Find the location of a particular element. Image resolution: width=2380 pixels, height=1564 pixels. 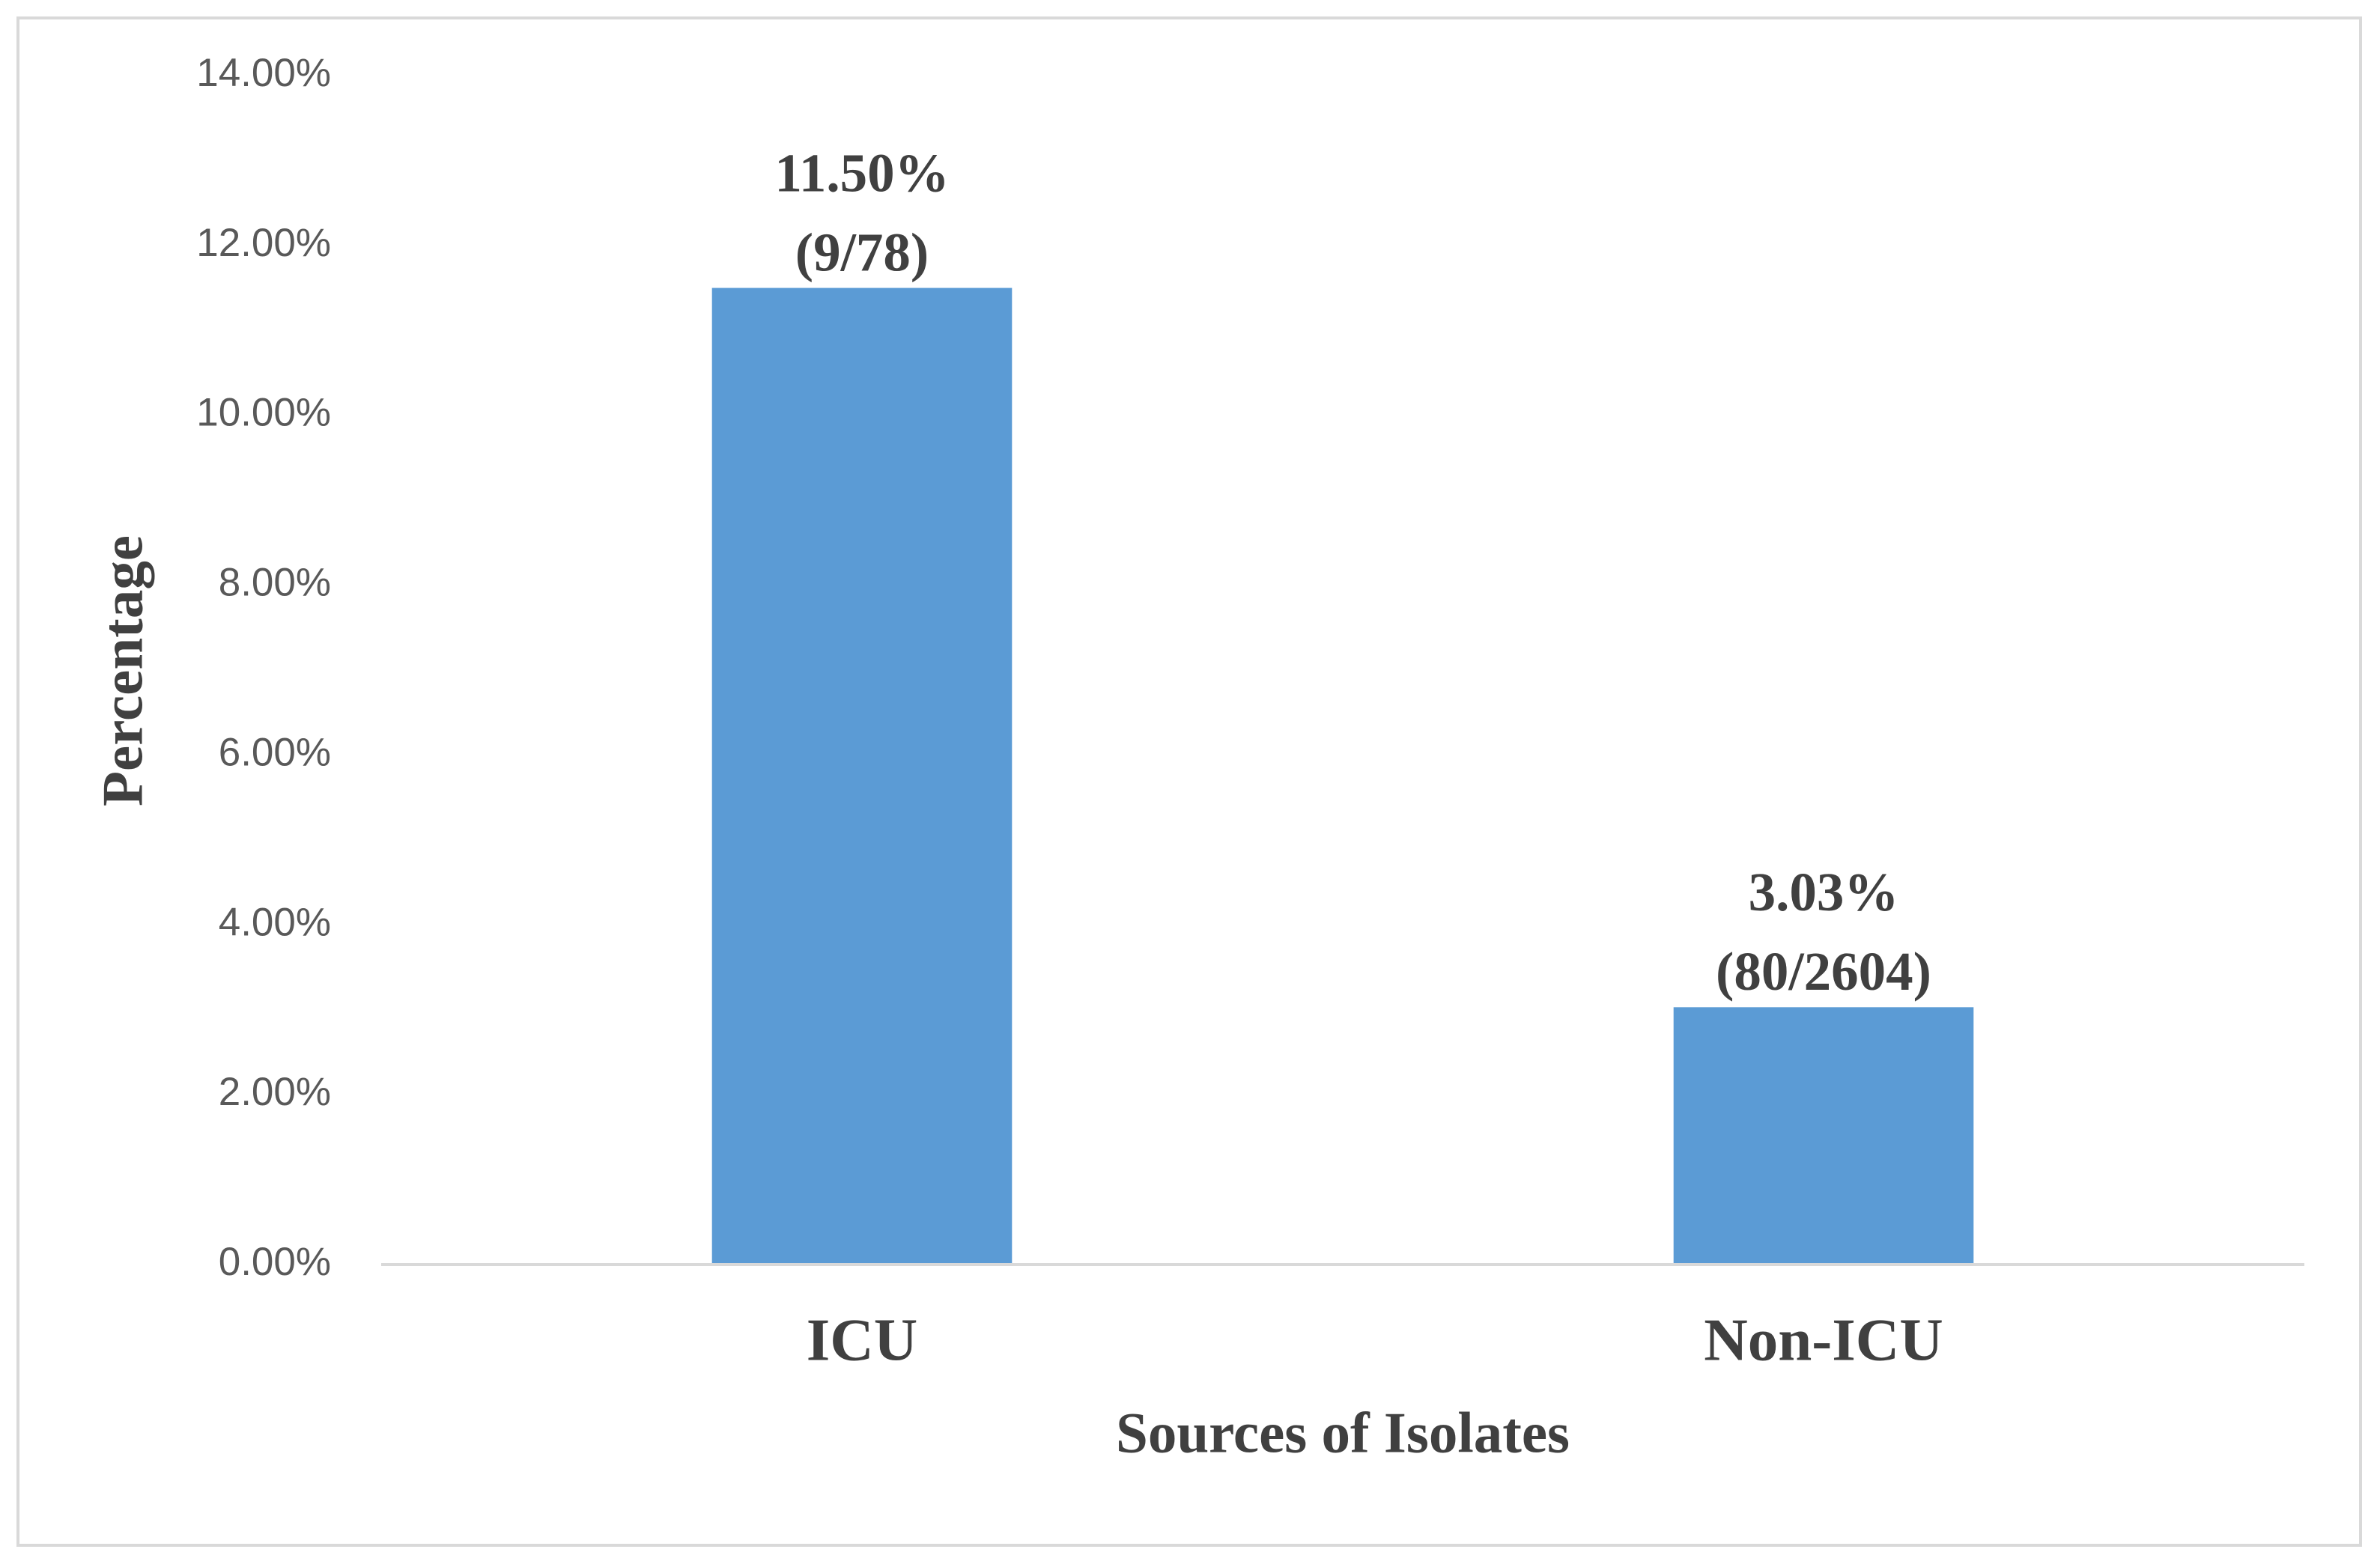

value-label: (9/78) is located at coordinates (862, 252).